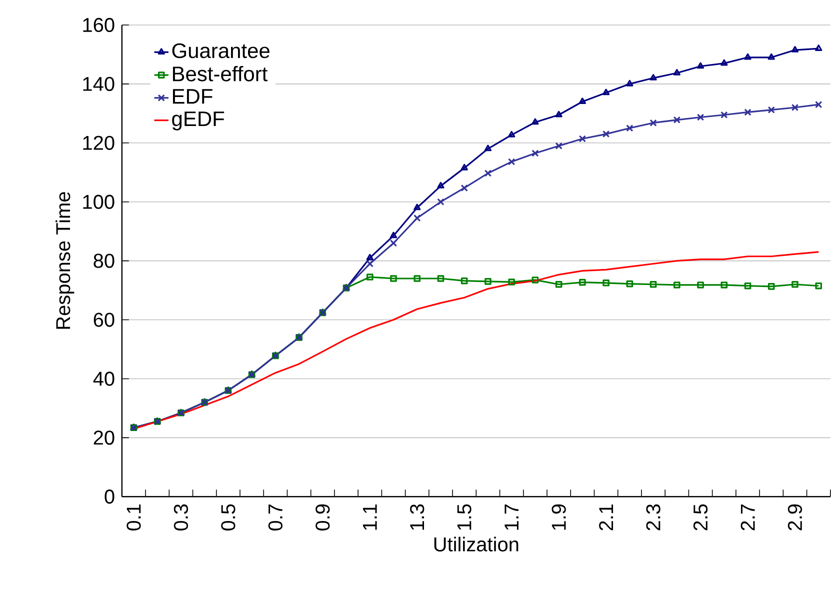  I want to click on y-tick-label: 60, so click(104, 320).